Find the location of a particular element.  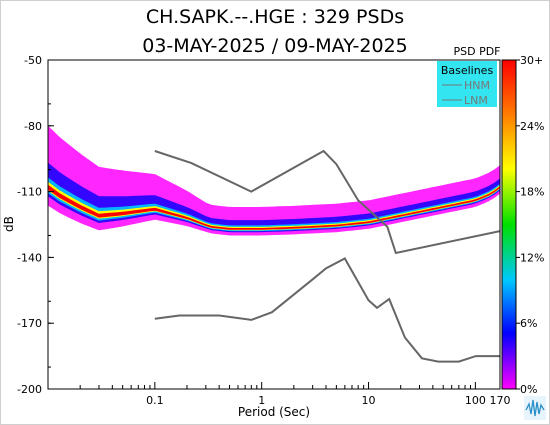

legend: Baselines HNM LNM is located at coordinates (467, 84).